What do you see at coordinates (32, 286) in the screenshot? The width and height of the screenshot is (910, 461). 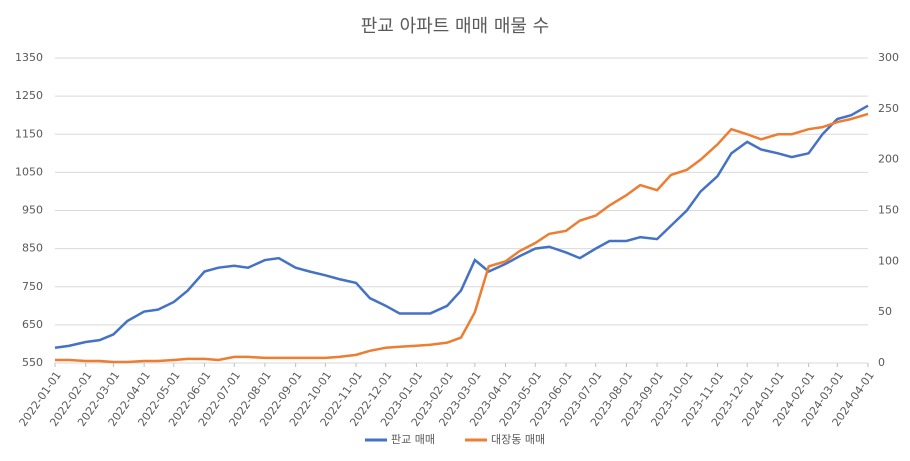 I see `y-tick-label: 750` at bounding box center [32, 286].